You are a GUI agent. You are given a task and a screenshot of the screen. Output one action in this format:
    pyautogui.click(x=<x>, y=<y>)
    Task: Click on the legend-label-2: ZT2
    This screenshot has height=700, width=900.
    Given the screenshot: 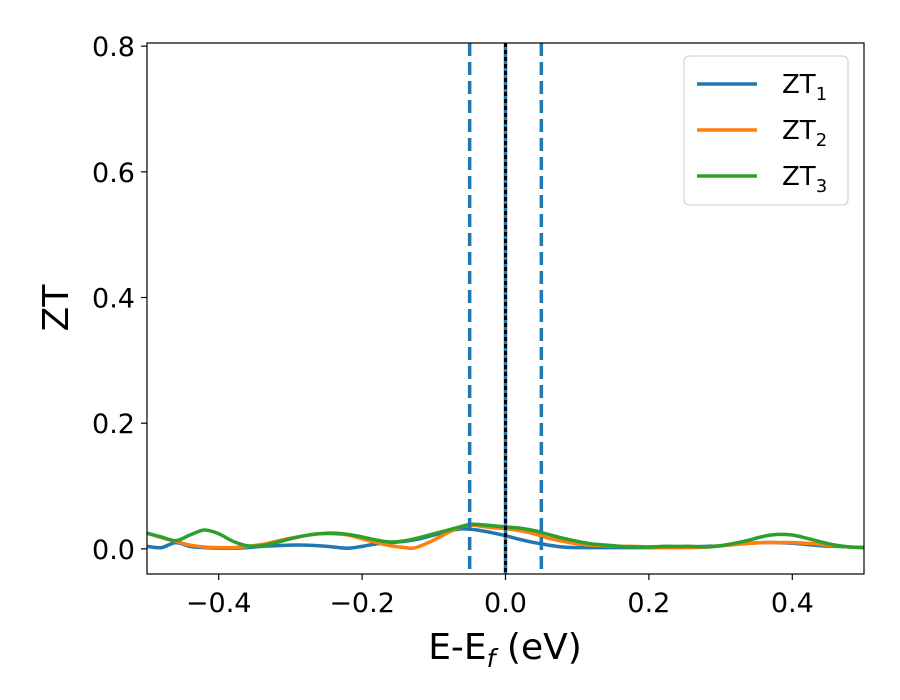 What is the action you would take?
    pyautogui.click(x=804, y=133)
    